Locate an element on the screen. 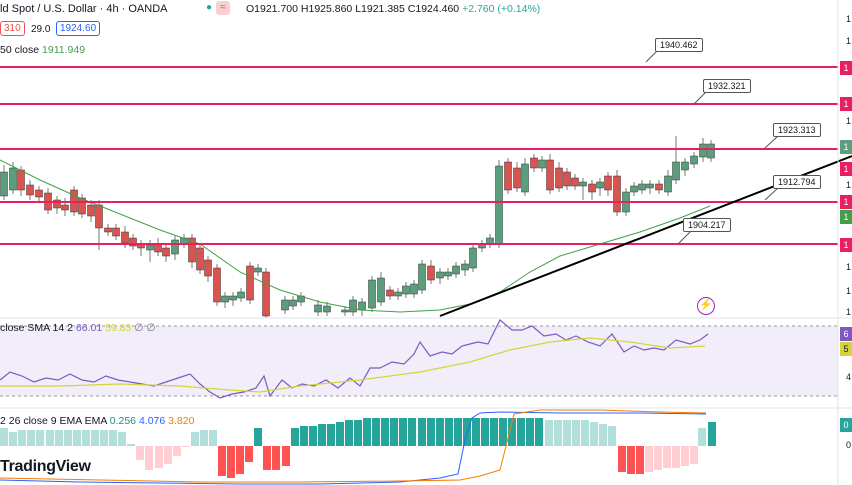  bolt-icon: ⚡ is located at coordinates (706, 306).